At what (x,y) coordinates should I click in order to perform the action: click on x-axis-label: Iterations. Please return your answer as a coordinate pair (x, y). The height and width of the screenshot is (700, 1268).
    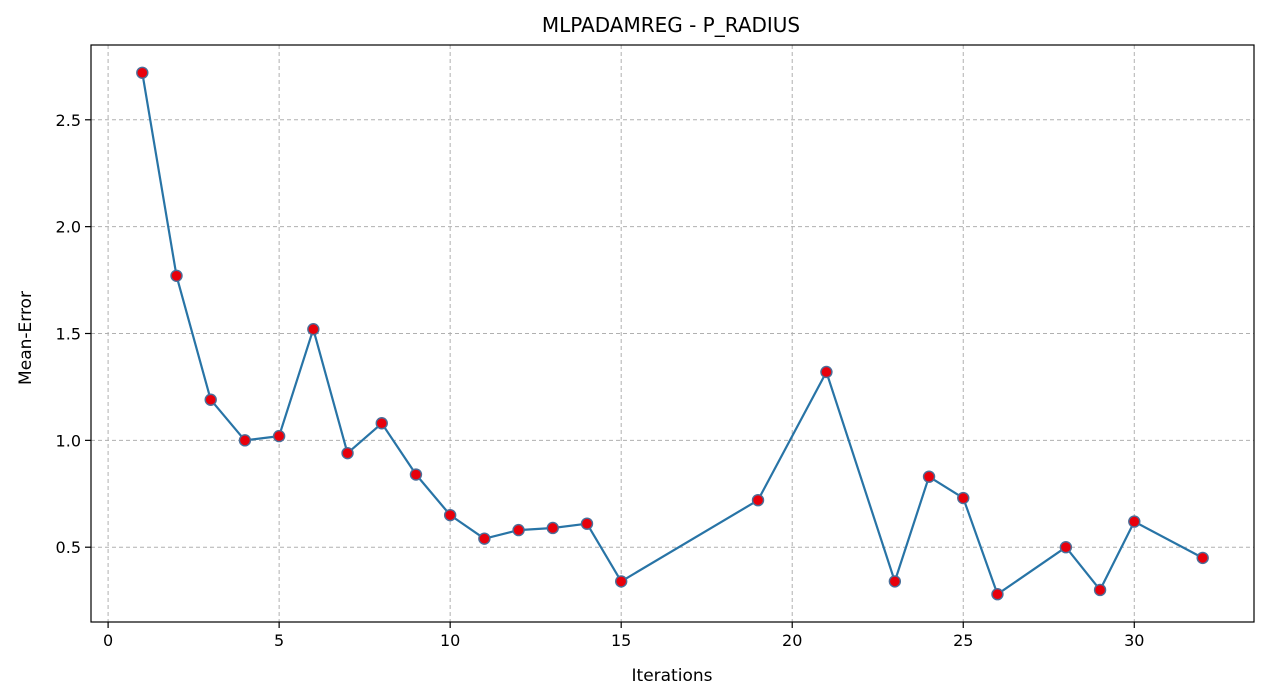
    Looking at the image, I should click on (672, 676).